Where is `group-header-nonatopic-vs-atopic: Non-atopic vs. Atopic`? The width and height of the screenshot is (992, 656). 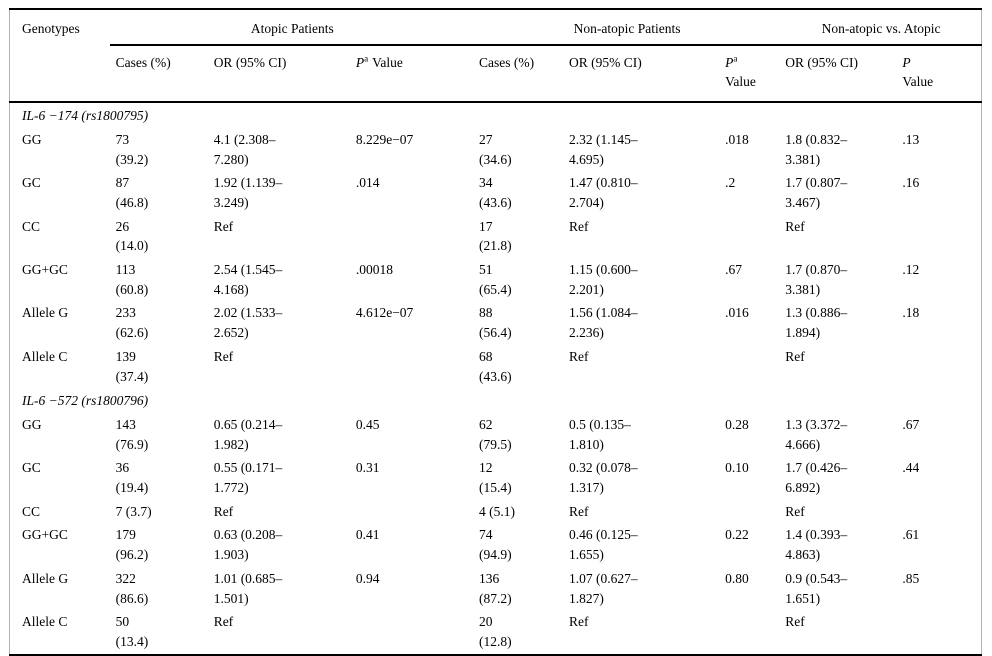 group-header-nonatopic-vs-atopic: Non-atopic vs. Atopic is located at coordinates (880, 27).